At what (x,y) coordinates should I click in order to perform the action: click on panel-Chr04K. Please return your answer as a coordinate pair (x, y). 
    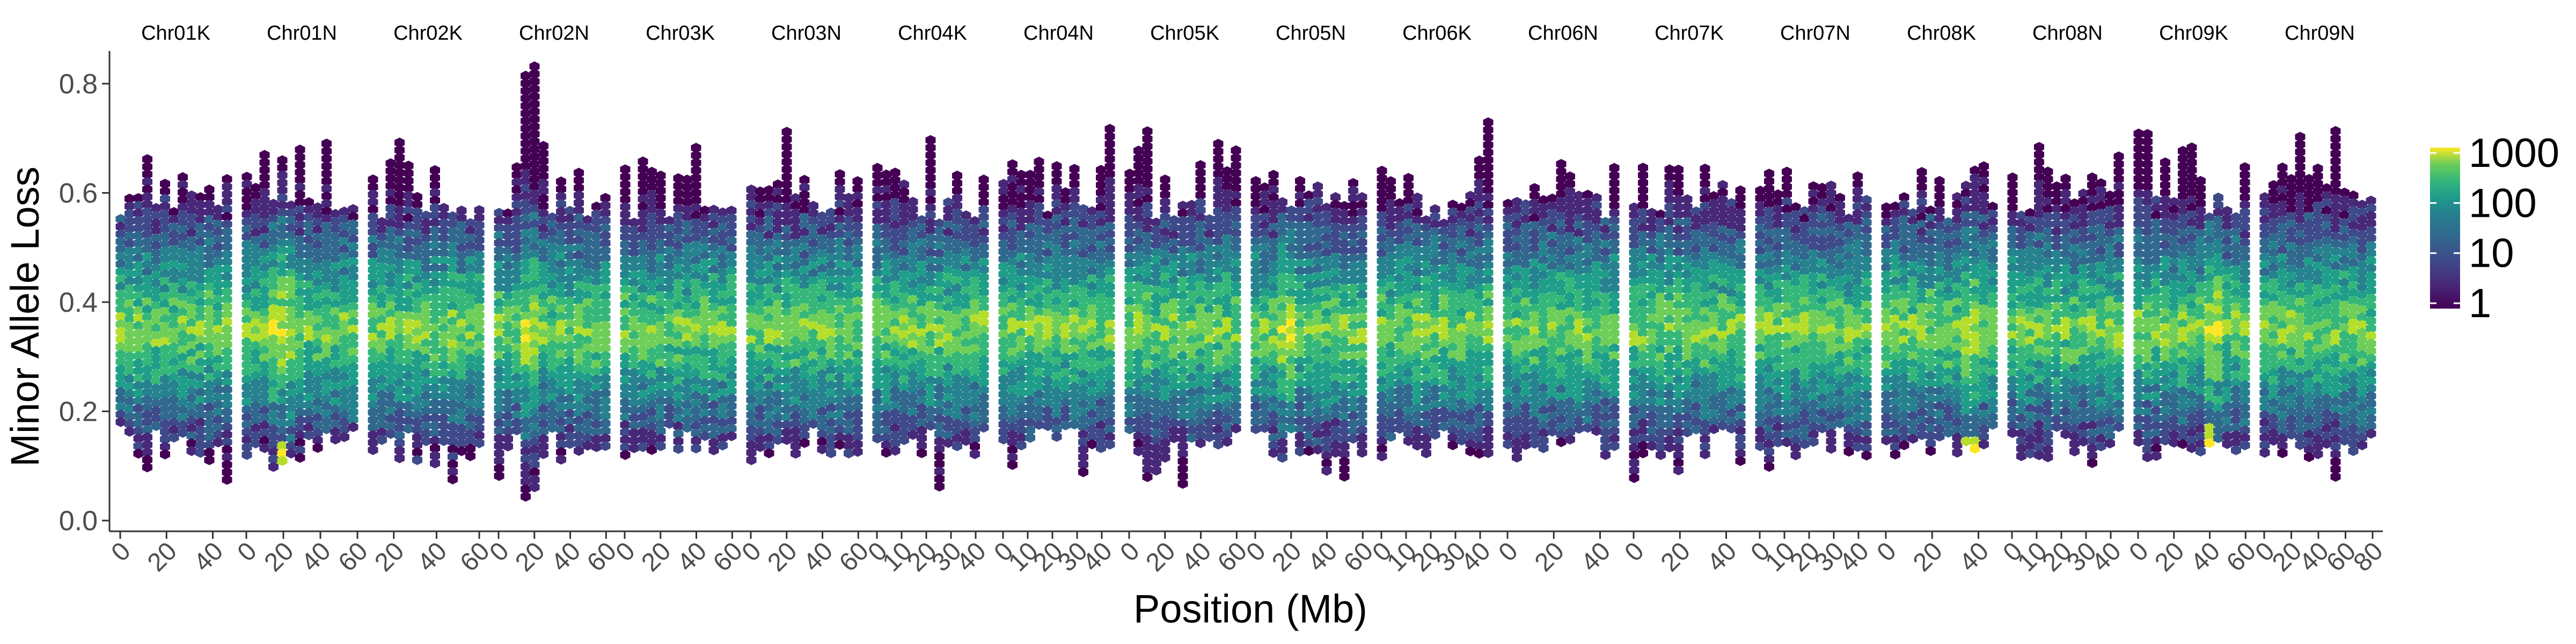
    Looking at the image, I should click on (930, 313).